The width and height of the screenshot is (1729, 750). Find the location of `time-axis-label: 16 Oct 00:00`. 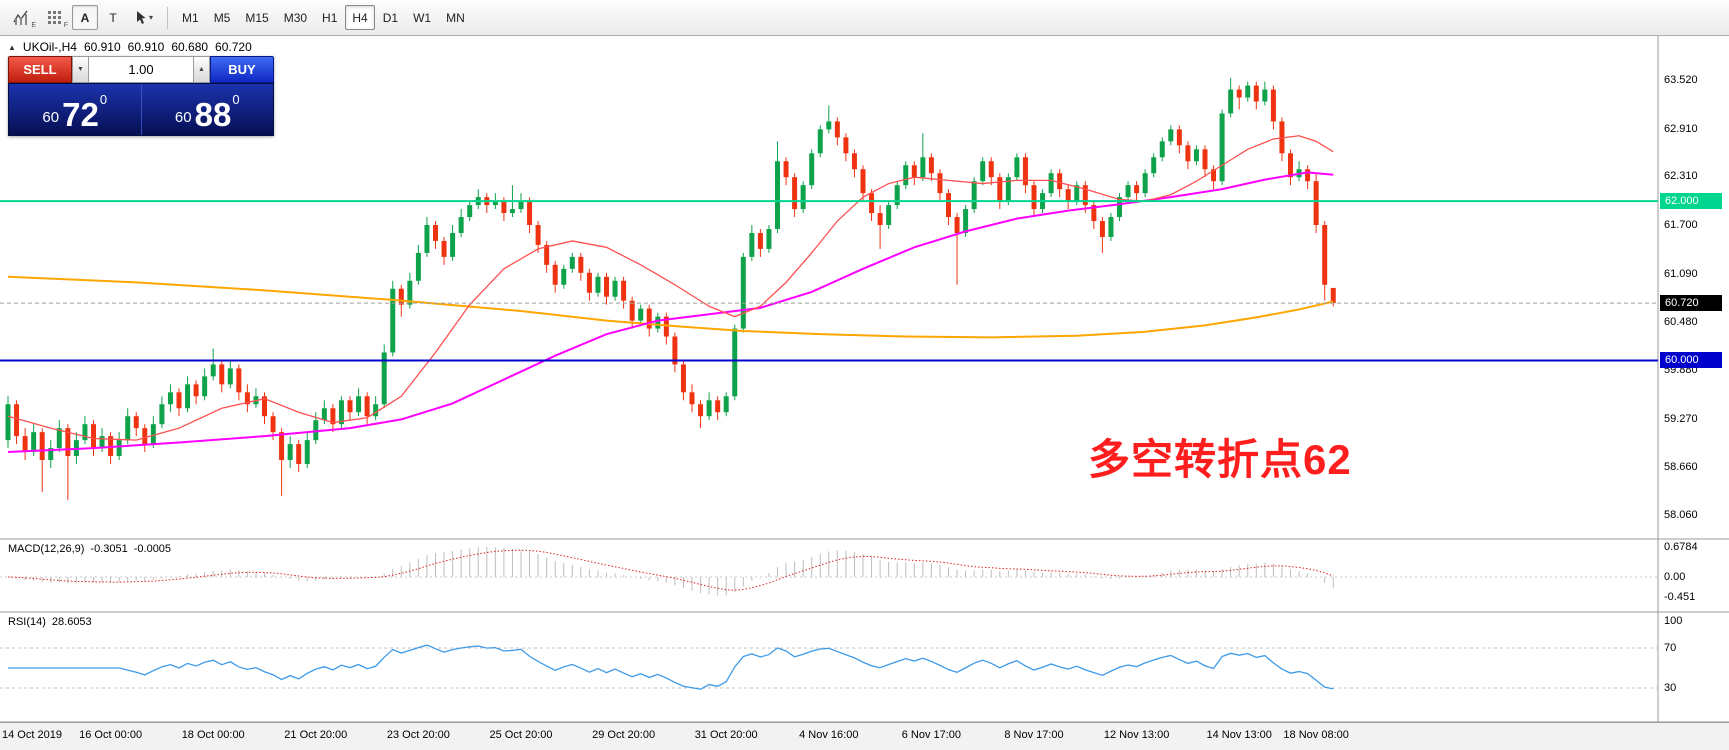

time-axis-label: 16 Oct 00:00 is located at coordinates (111, 735).